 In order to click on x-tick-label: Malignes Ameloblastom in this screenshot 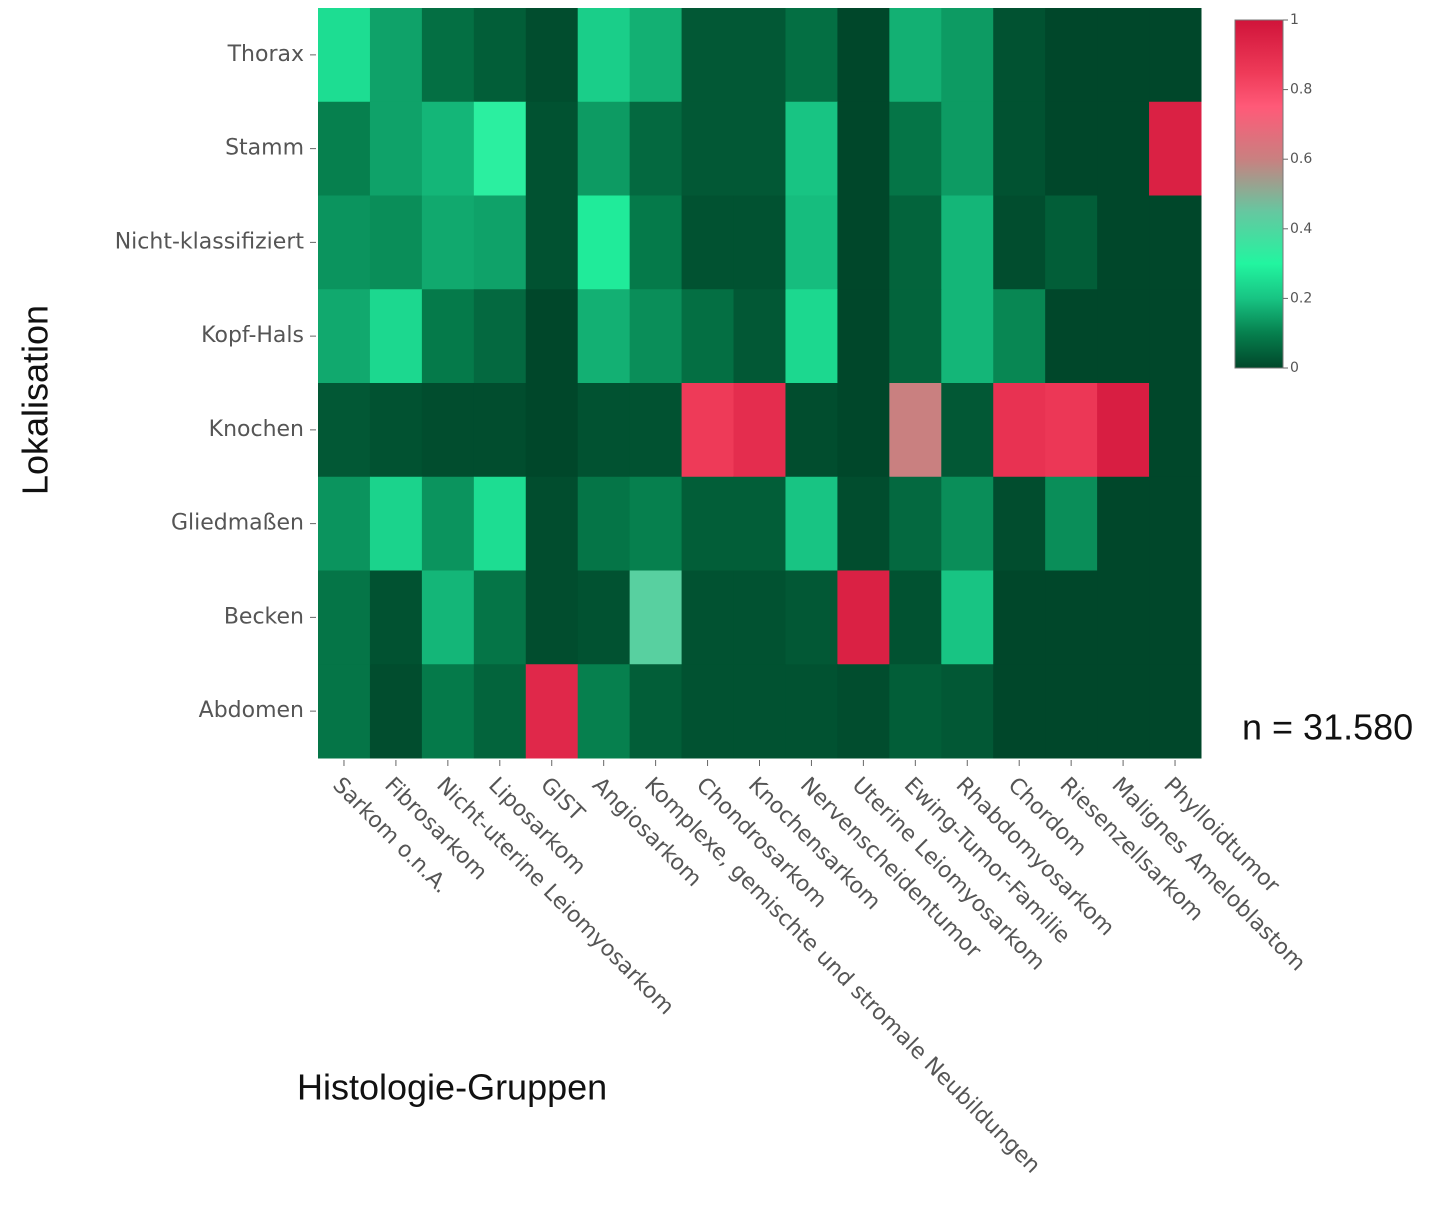, I will do `click(1208, 874)`.